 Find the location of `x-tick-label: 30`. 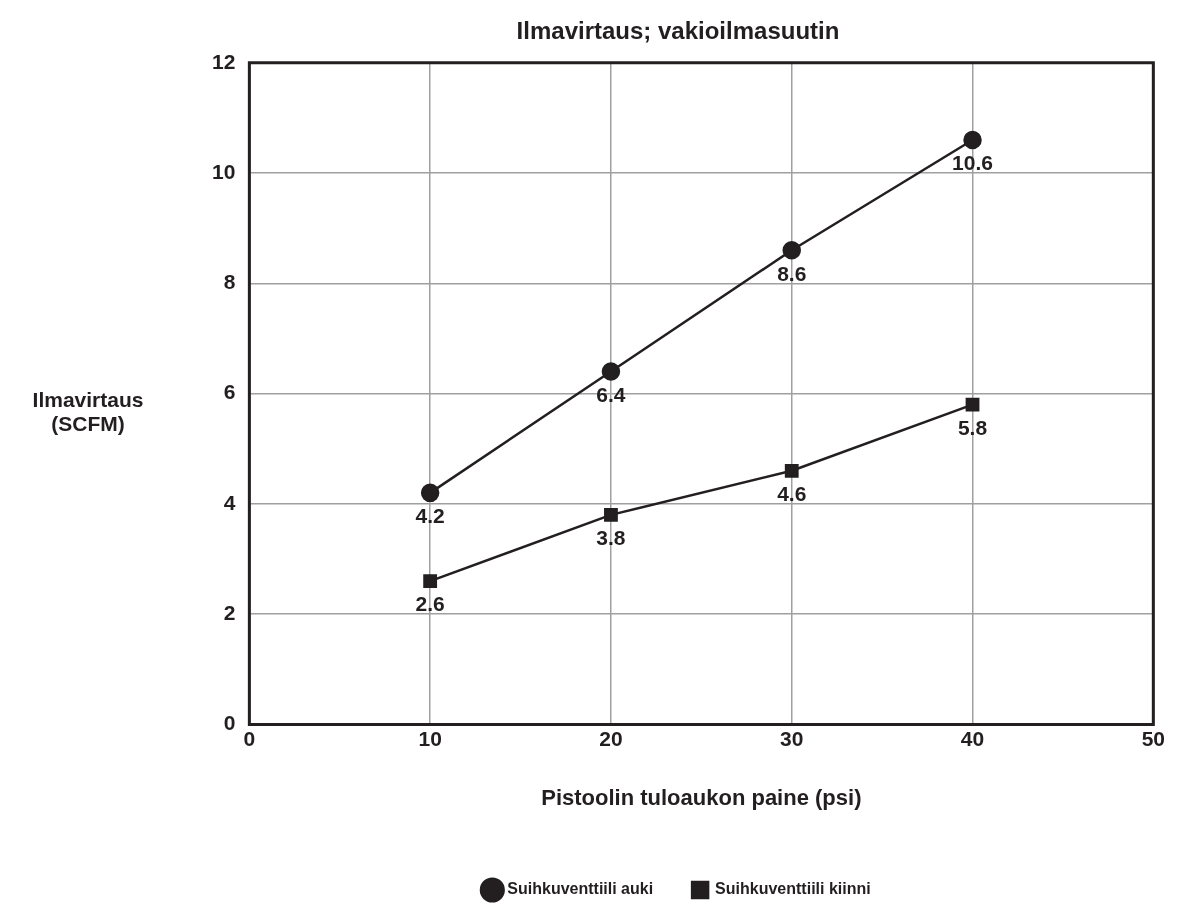

x-tick-label: 30 is located at coordinates (792, 738).